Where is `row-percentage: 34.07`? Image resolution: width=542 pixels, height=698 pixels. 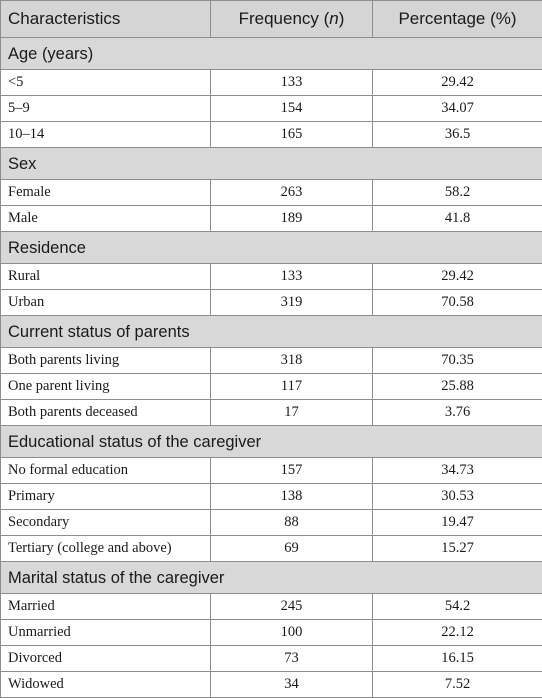
row-percentage: 34.07 is located at coordinates (457, 109).